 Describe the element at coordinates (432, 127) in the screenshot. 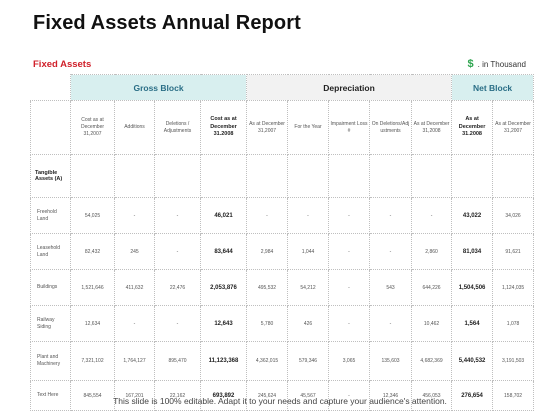

I see `column-header: As at December 31,2008` at that location.